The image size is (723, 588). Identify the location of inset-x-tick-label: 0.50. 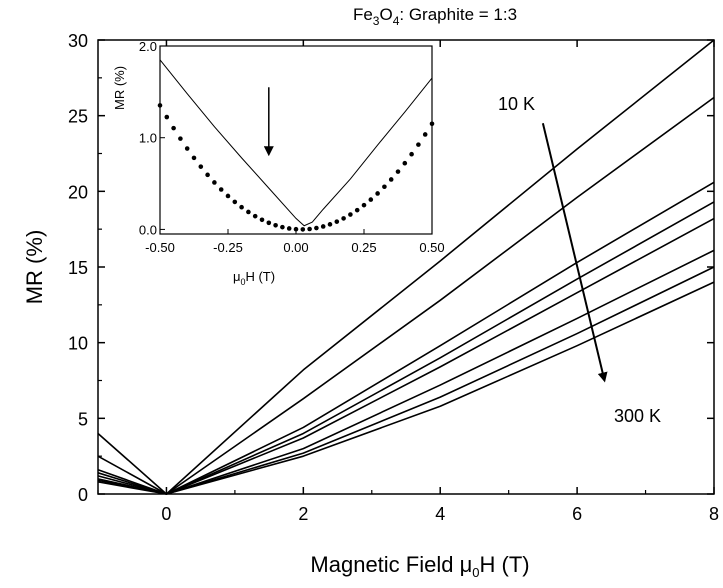
(431, 247).